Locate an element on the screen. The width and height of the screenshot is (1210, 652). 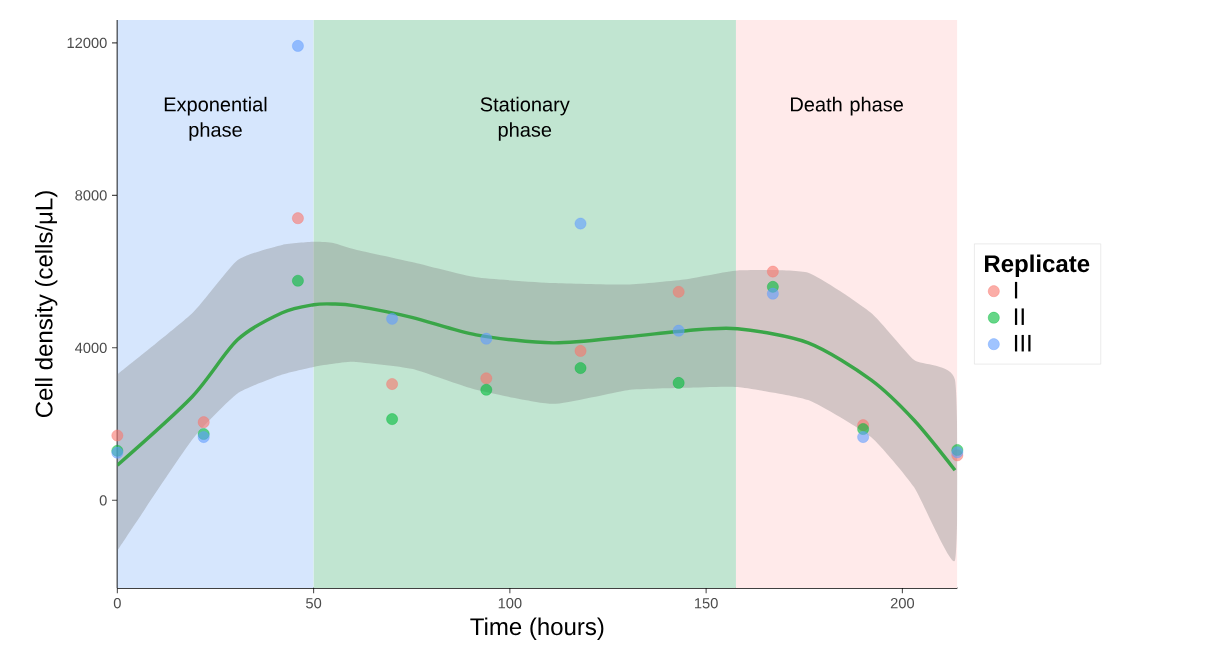
y-tick-label: 8000 is located at coordinates (91, 195).